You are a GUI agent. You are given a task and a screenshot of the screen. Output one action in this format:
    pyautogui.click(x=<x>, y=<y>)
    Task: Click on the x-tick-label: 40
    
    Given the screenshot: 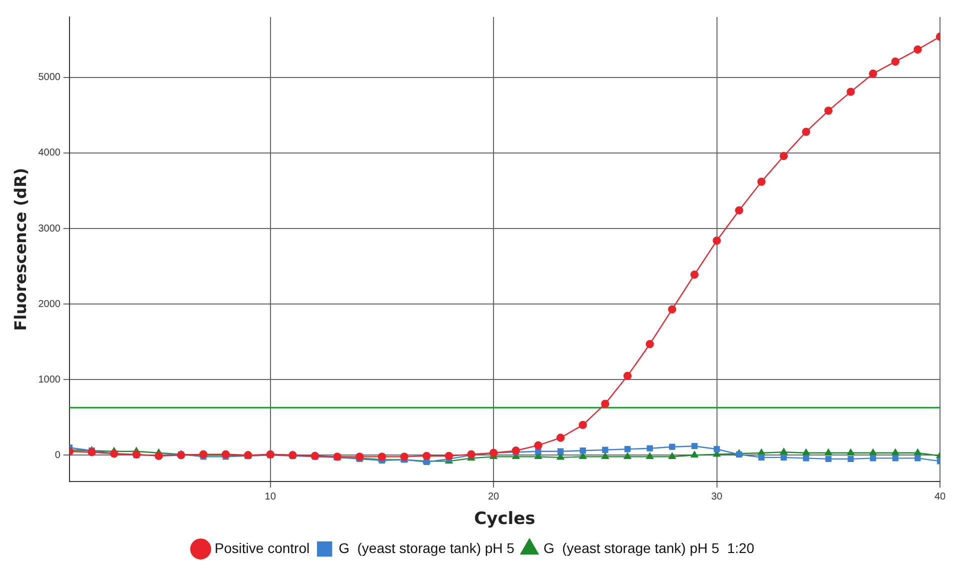 What is the action you would take?
    pyautogui.click(x=940, y=496)
    